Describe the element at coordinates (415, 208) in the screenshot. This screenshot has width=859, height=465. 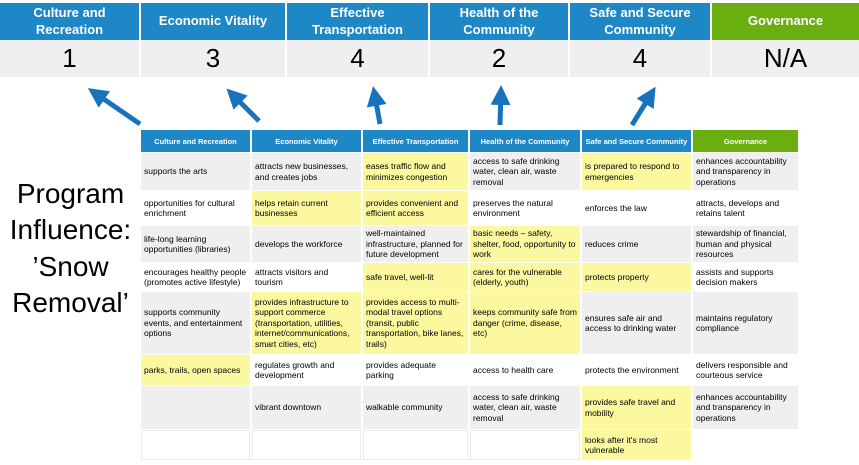
I see `matrix-cell: provides convenient and efficient access` at that location.